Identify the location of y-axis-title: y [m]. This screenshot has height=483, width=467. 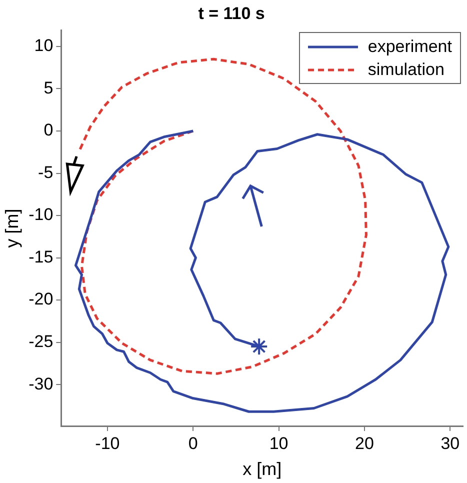
(12, 228).